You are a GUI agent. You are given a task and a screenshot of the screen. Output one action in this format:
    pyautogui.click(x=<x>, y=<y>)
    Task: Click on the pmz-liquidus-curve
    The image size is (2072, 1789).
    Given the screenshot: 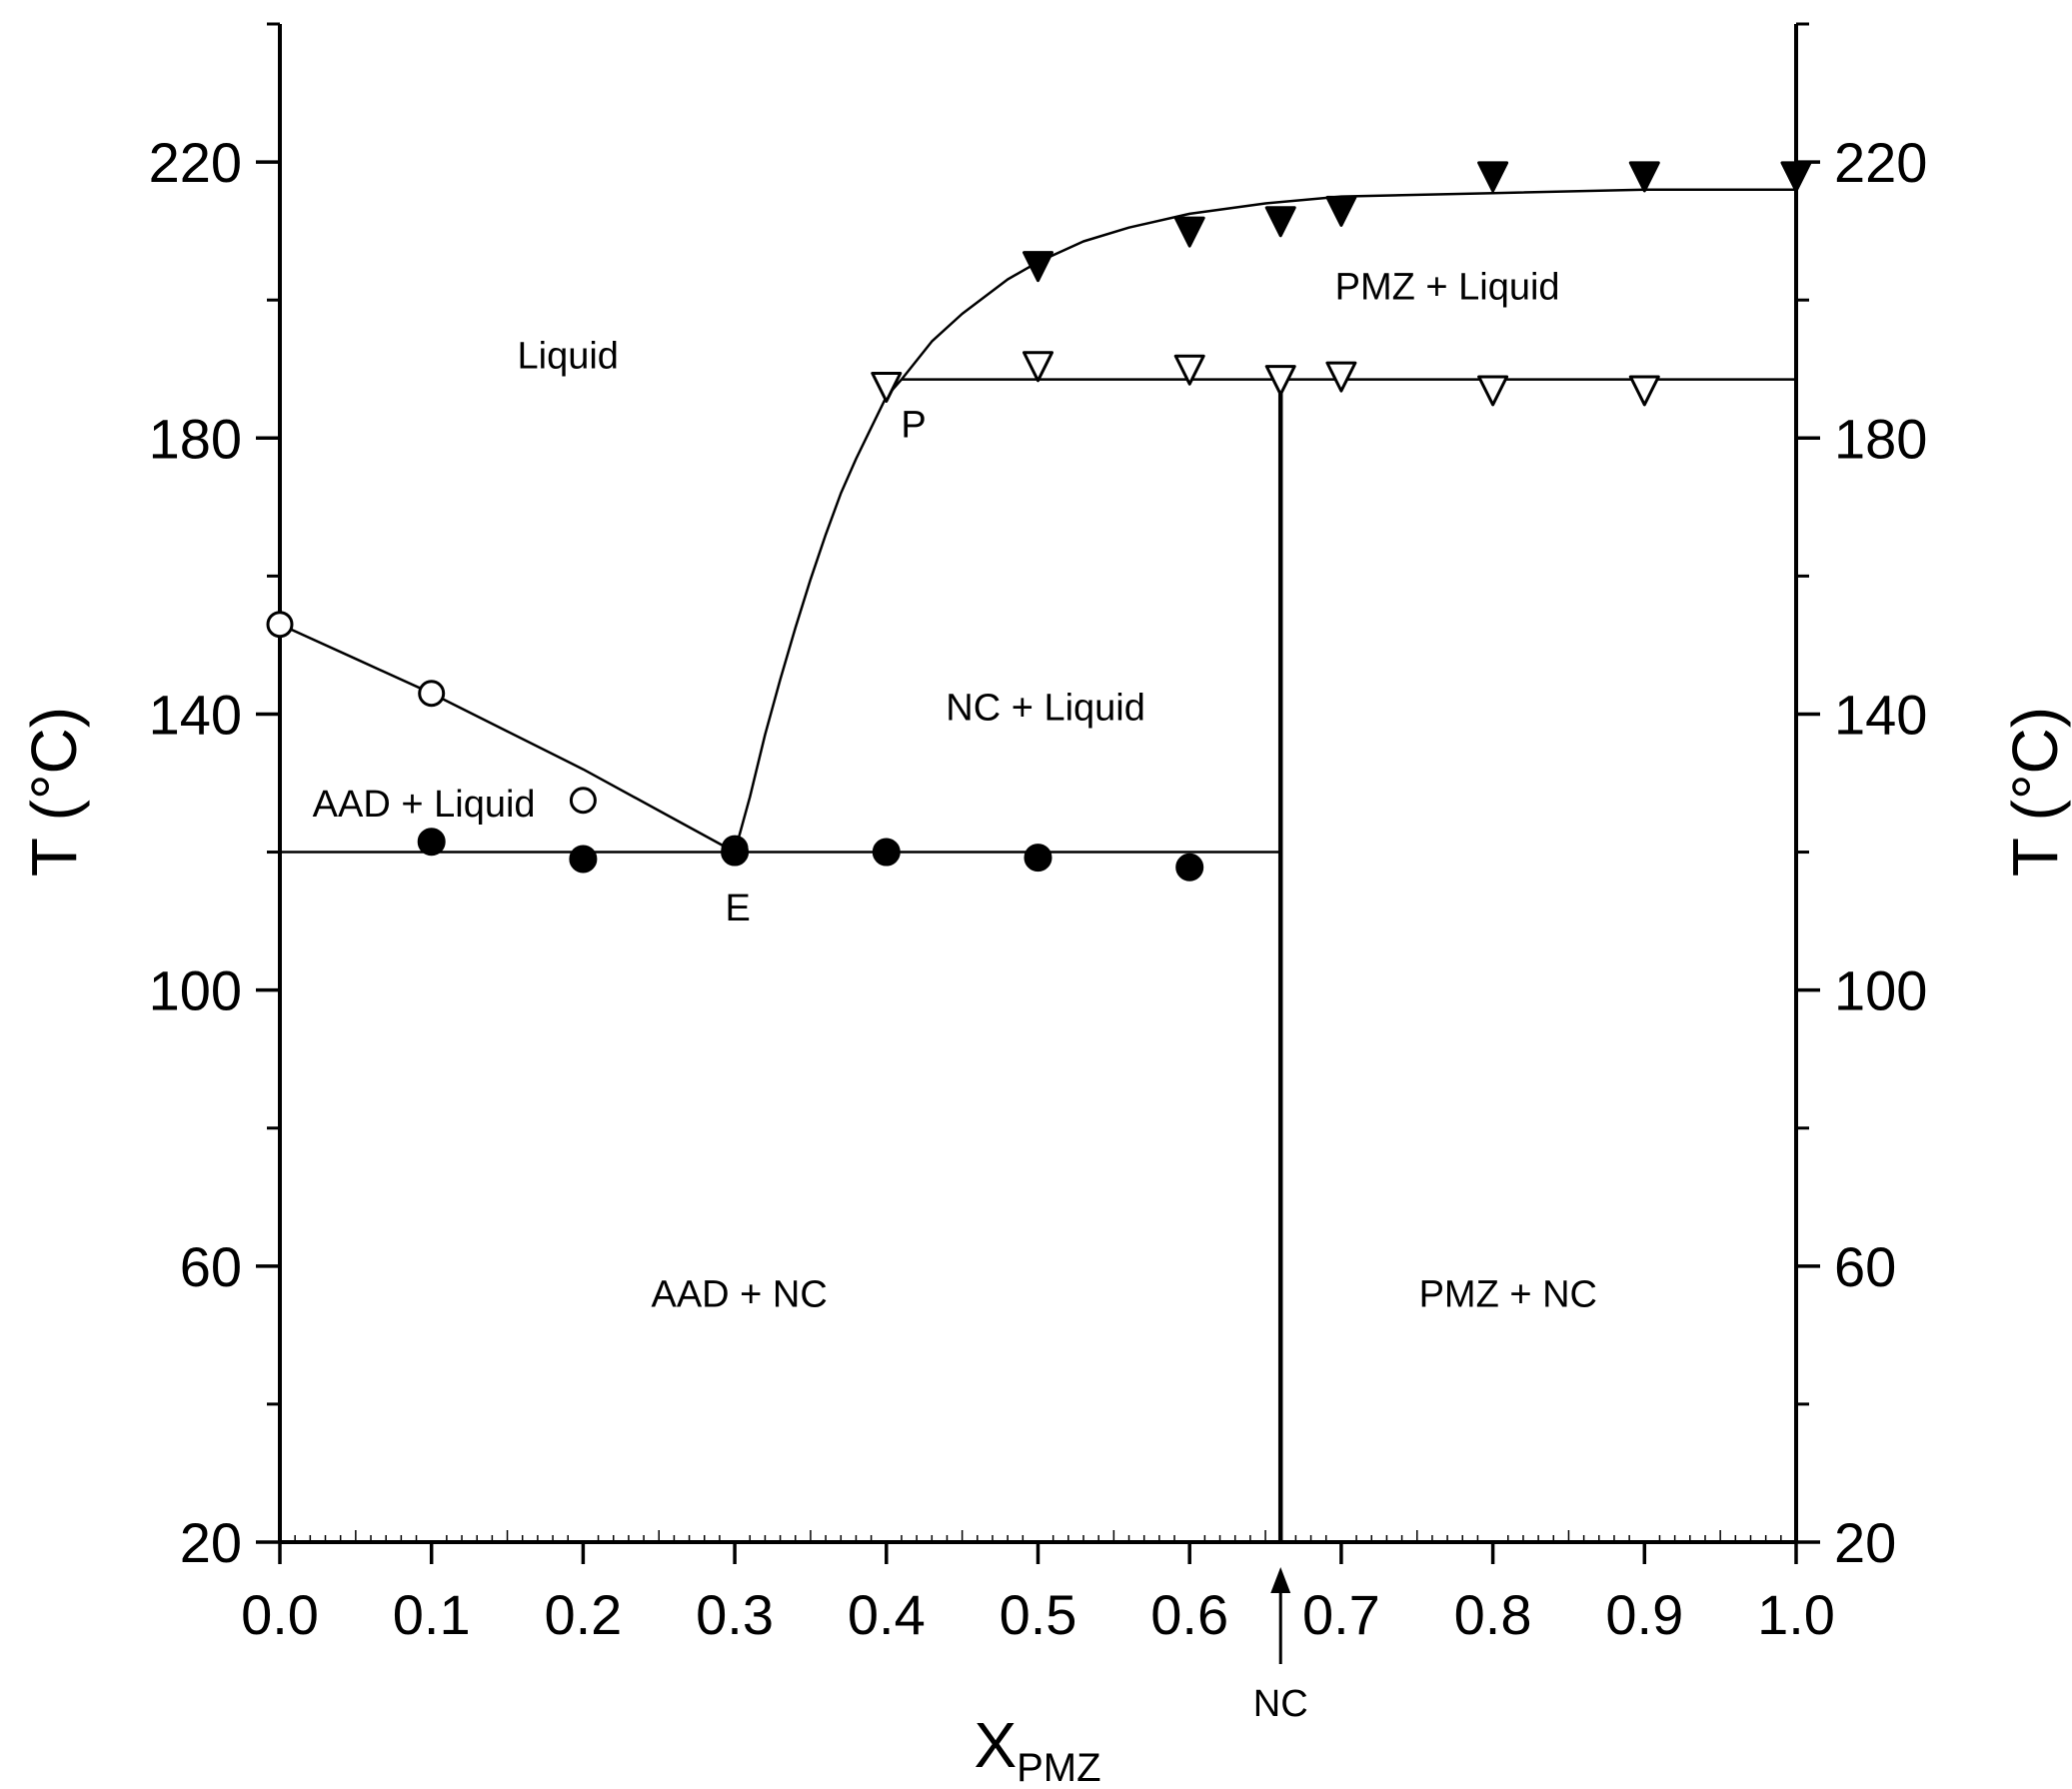 What is the action you would take?
    pyautogui.click(x=1348, y=284)
    